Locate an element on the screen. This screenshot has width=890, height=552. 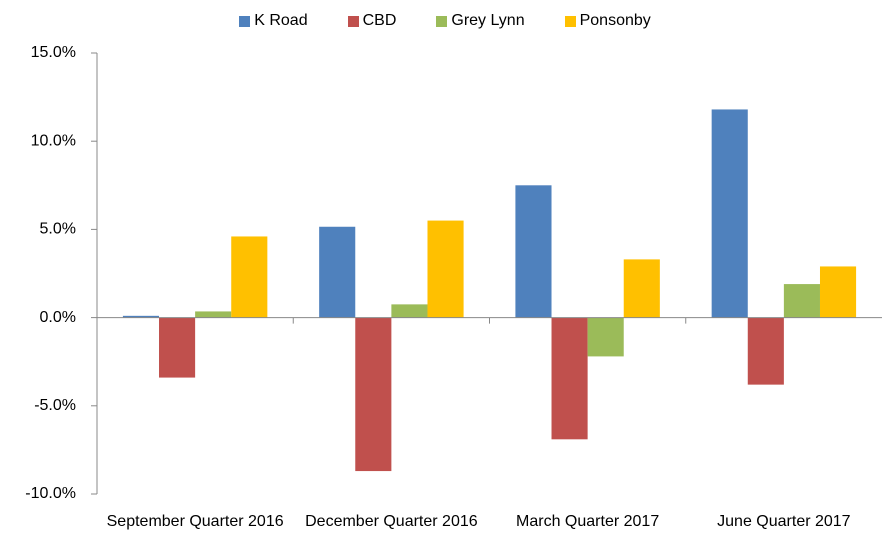
legend-label: K Road is located at coordinates (281, 20).